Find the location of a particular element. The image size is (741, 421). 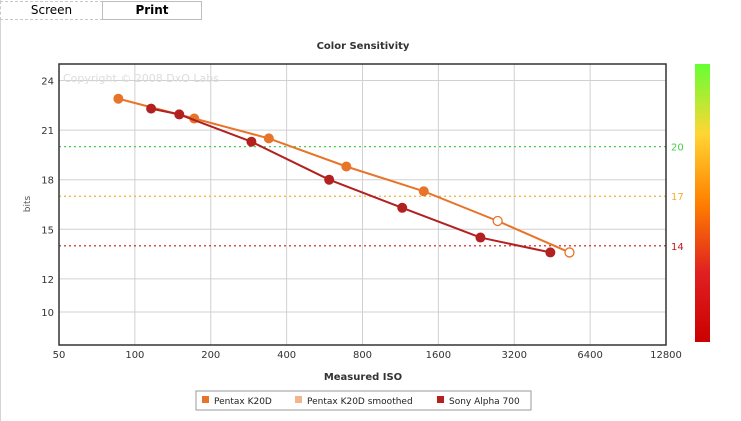

reference-label-20: 20 is located at coordinates (677, 148).